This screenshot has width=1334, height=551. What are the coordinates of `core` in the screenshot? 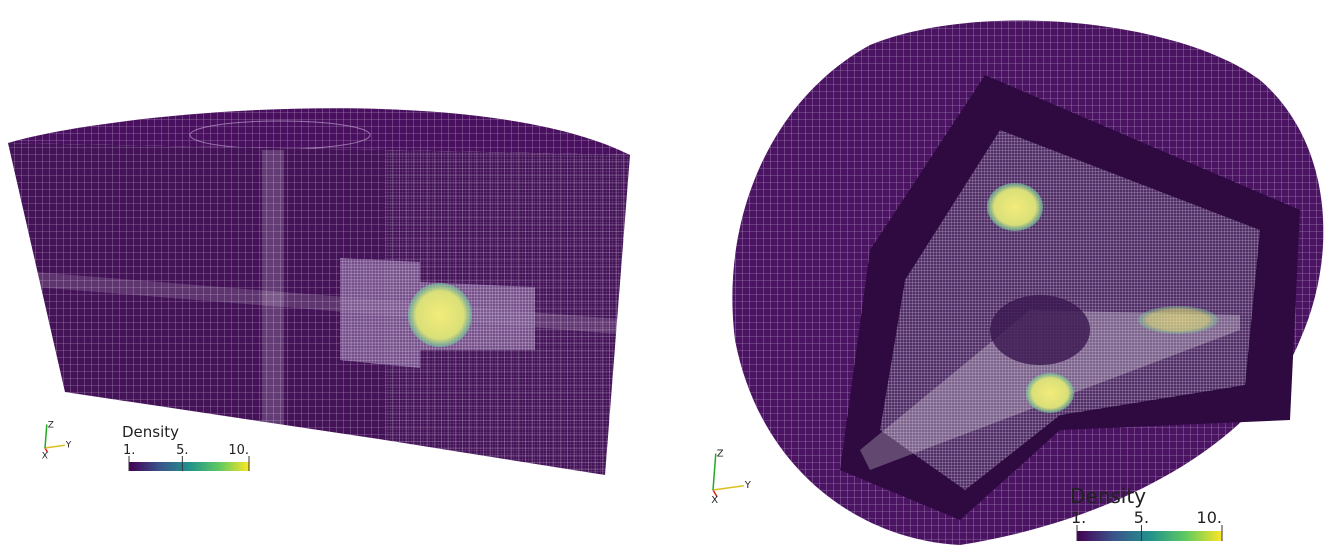 It's located at (1040, 330).